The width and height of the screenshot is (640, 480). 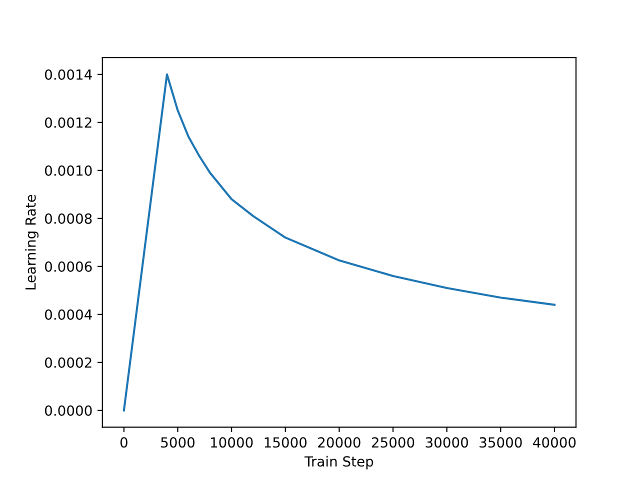 What do you see at coordinates (447, 442) in the screenshot?
I see `x-tick-label: 30000` at bounding box center [447, 442].